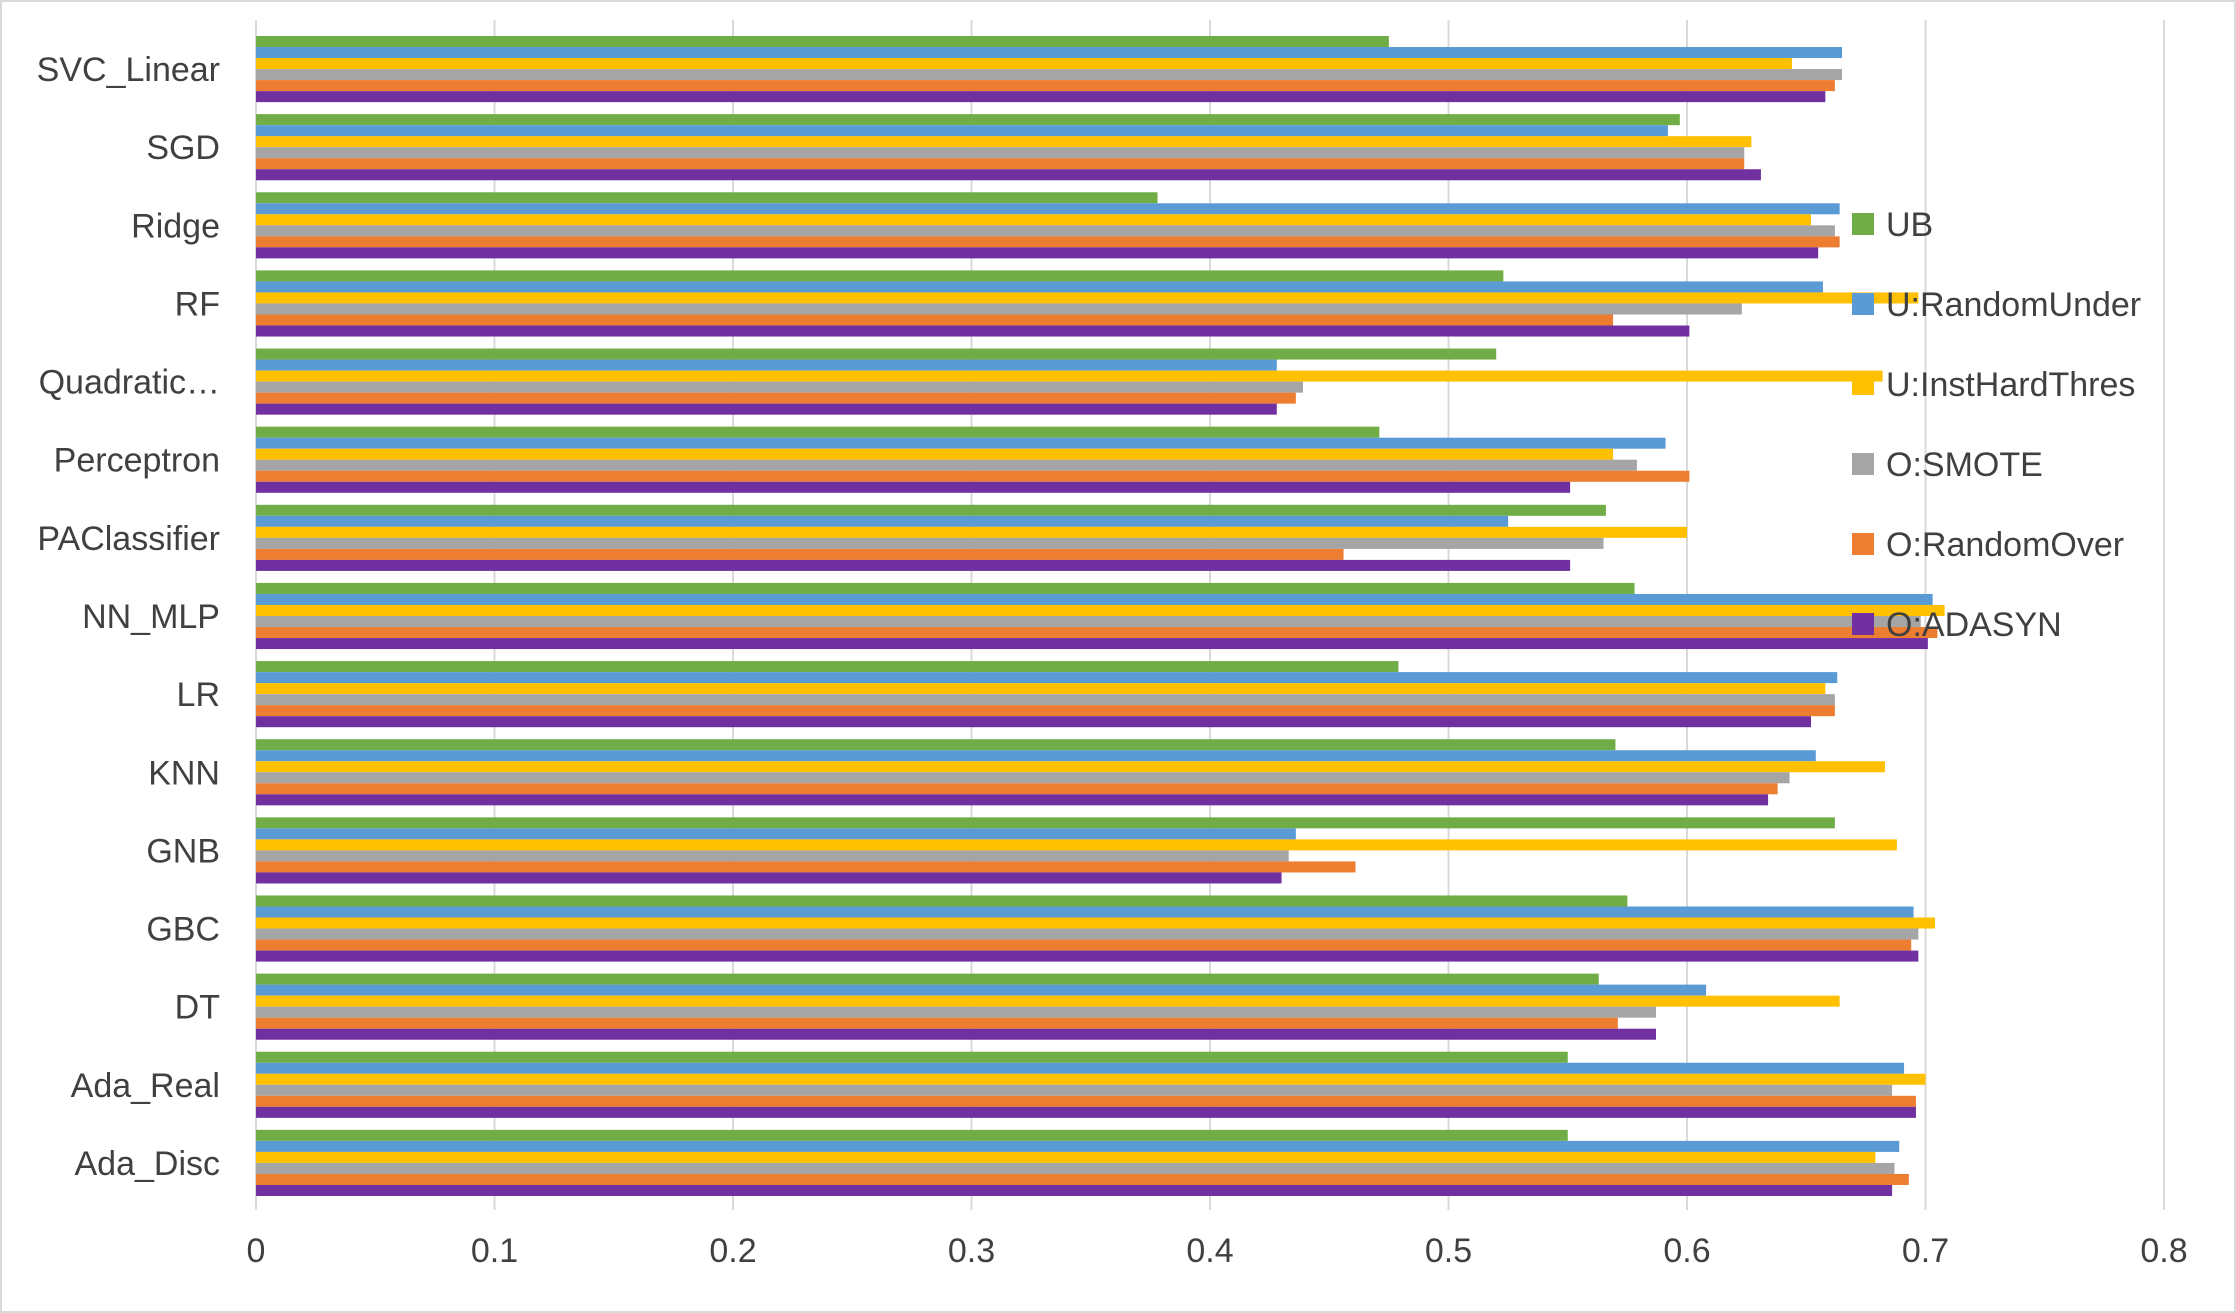 The image size is (2236, 1313). Describe the element at coordinates (1070, 767) in the screenshot. I see `bar-knn-u-insthardthres` at that location.